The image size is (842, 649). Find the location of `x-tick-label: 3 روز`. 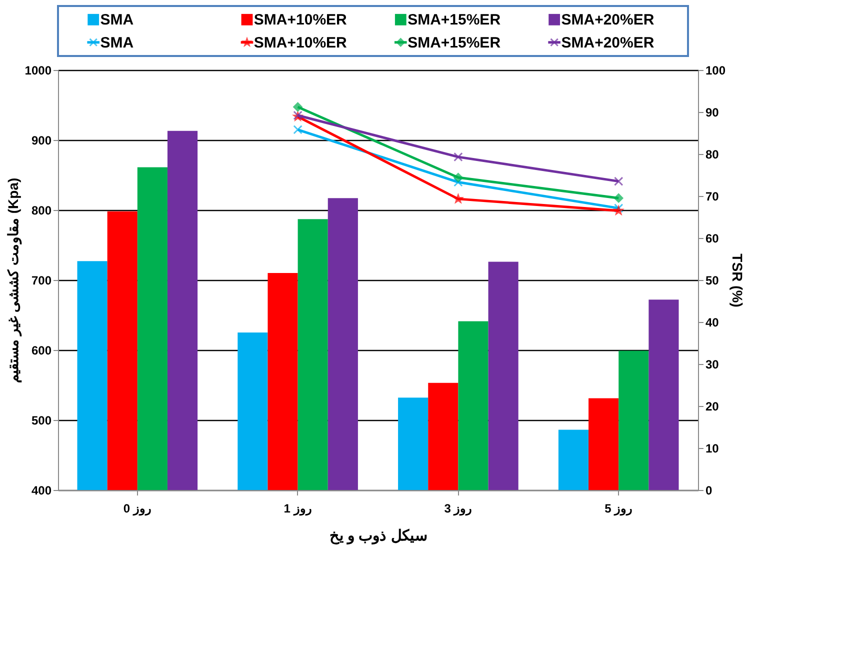

x-tick-label: 3 روز is located at coordinates (458, 509).